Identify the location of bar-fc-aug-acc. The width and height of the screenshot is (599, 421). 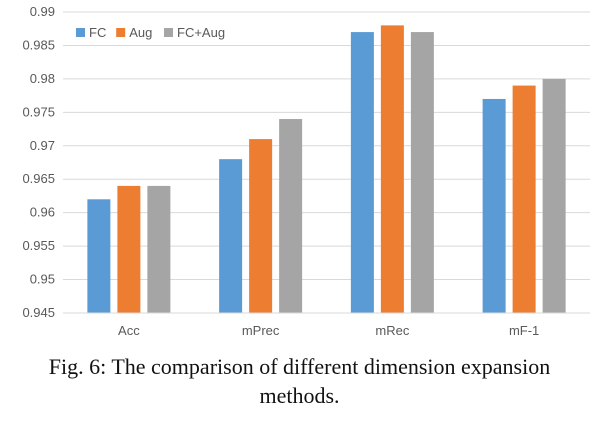
(159, 249).